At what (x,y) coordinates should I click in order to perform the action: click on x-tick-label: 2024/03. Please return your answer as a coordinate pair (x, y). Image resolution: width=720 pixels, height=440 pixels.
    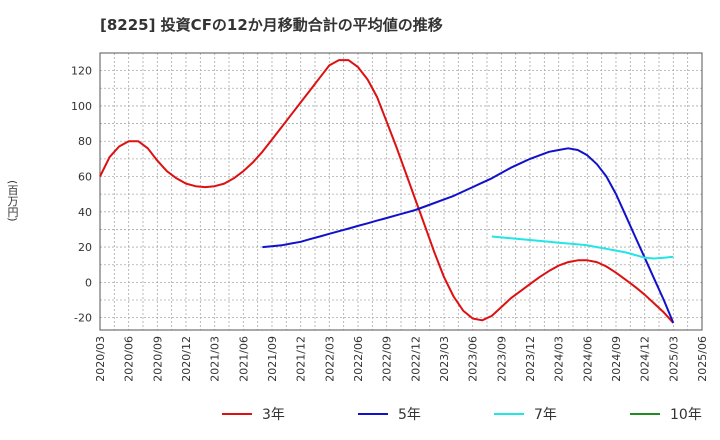
    Looking at the image, I should click on (559, 359).